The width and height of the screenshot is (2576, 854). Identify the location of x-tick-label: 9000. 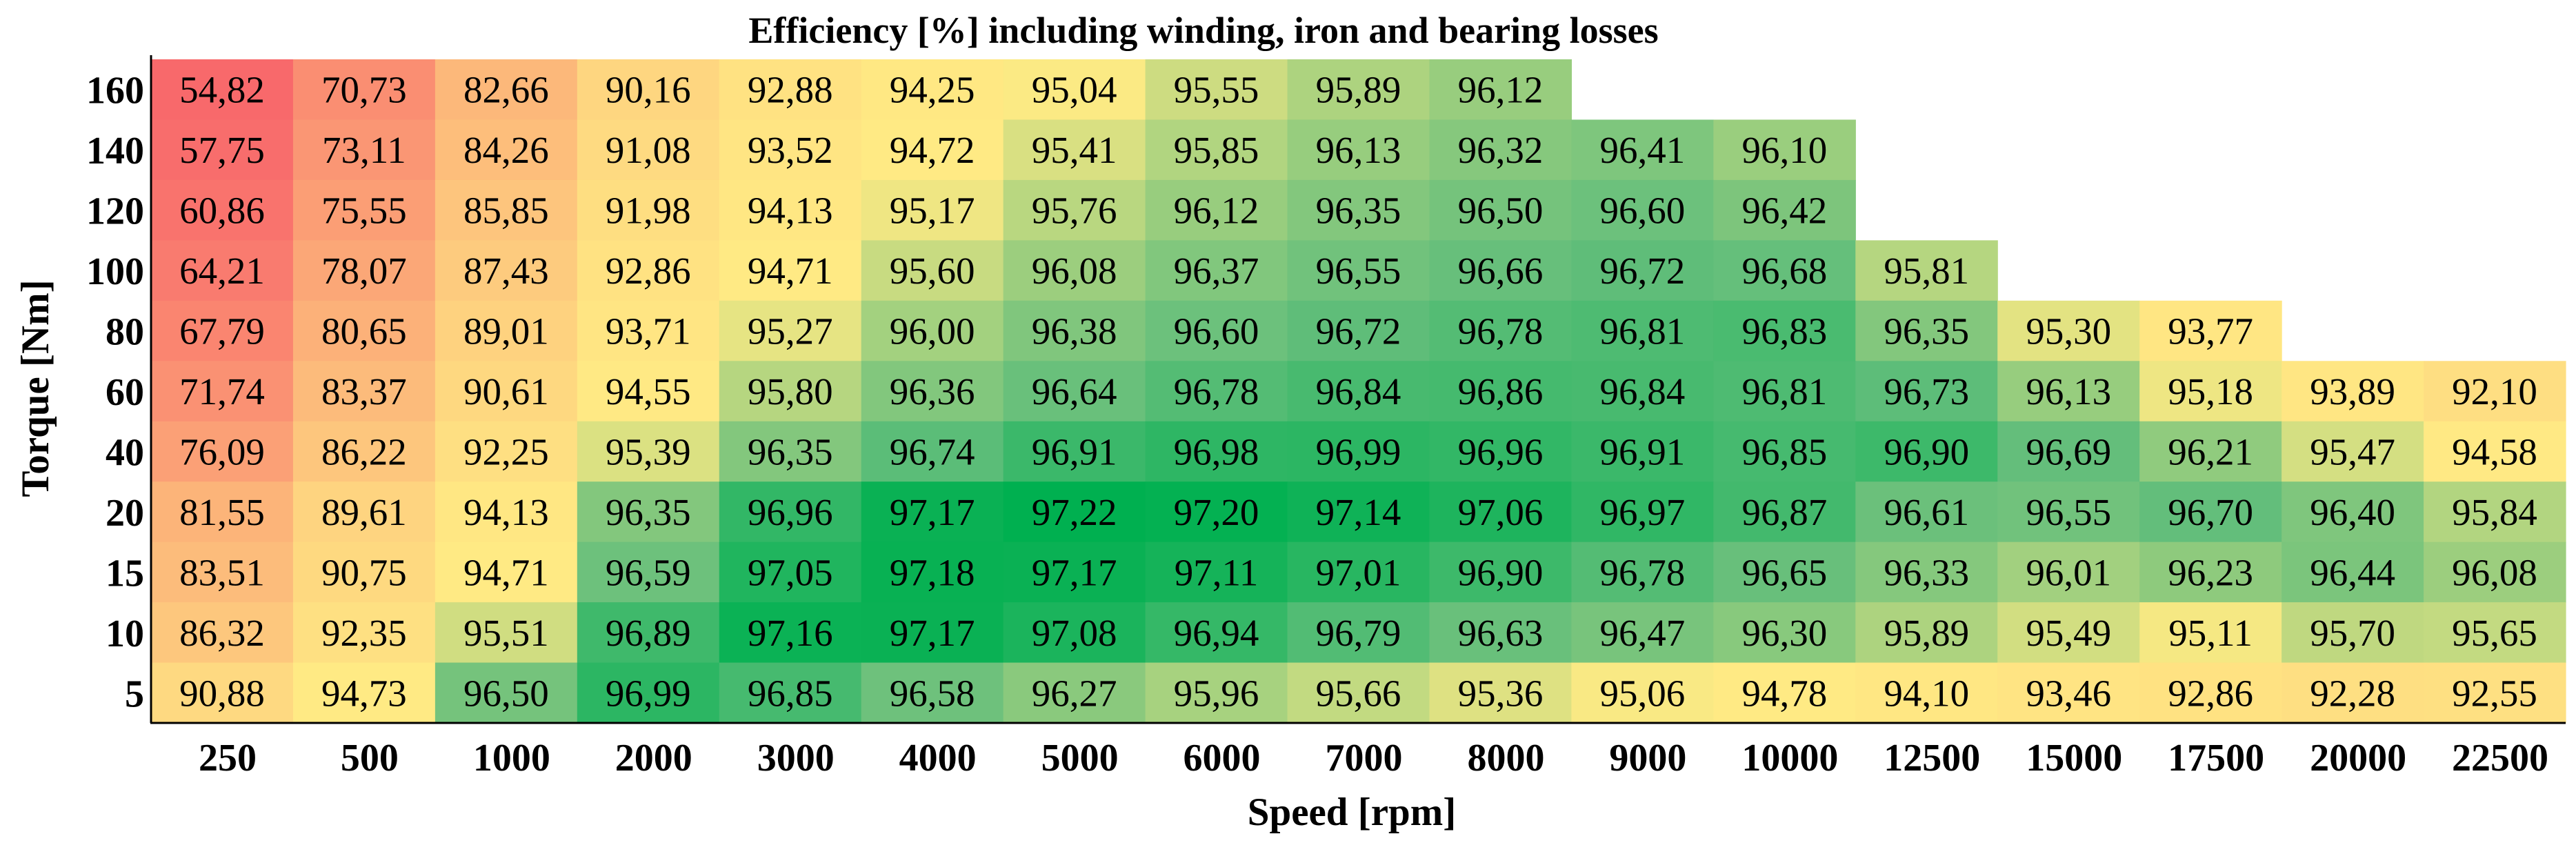
(1647, 758).